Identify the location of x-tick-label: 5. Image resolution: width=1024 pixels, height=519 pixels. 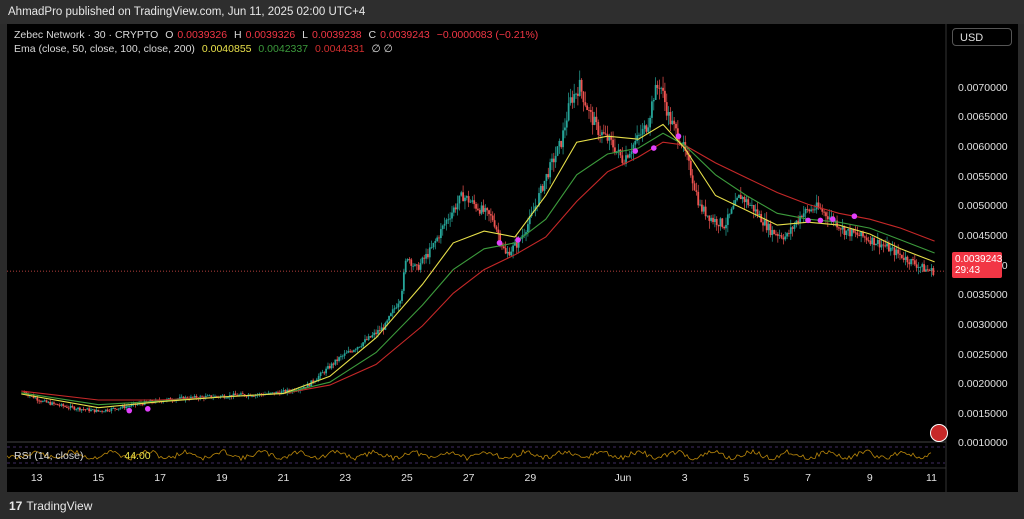
(746, 478).